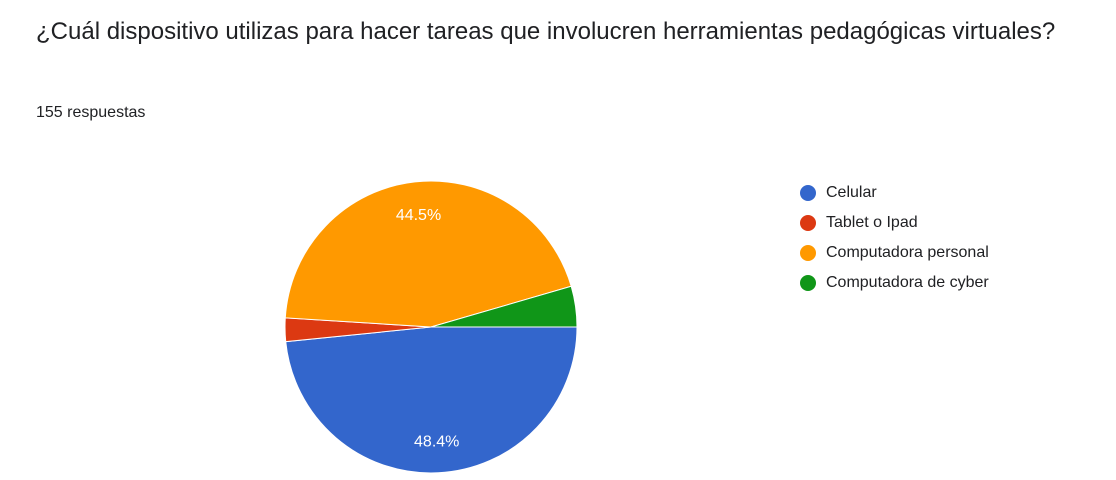 This screenshot has height=480, width=1116. Describe the element at coordinates (907, 252) in the screenshot. I see `legend-label: Computadora personal` at that location.